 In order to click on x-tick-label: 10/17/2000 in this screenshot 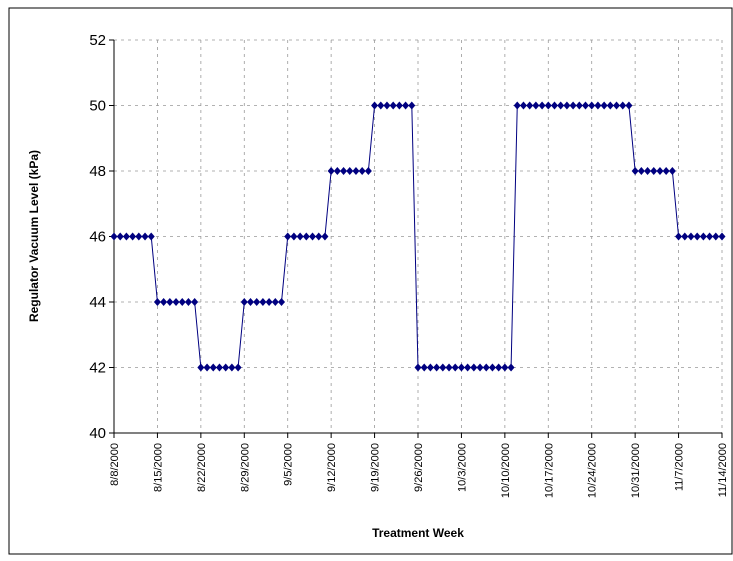, I will do `click(549, 470)`.